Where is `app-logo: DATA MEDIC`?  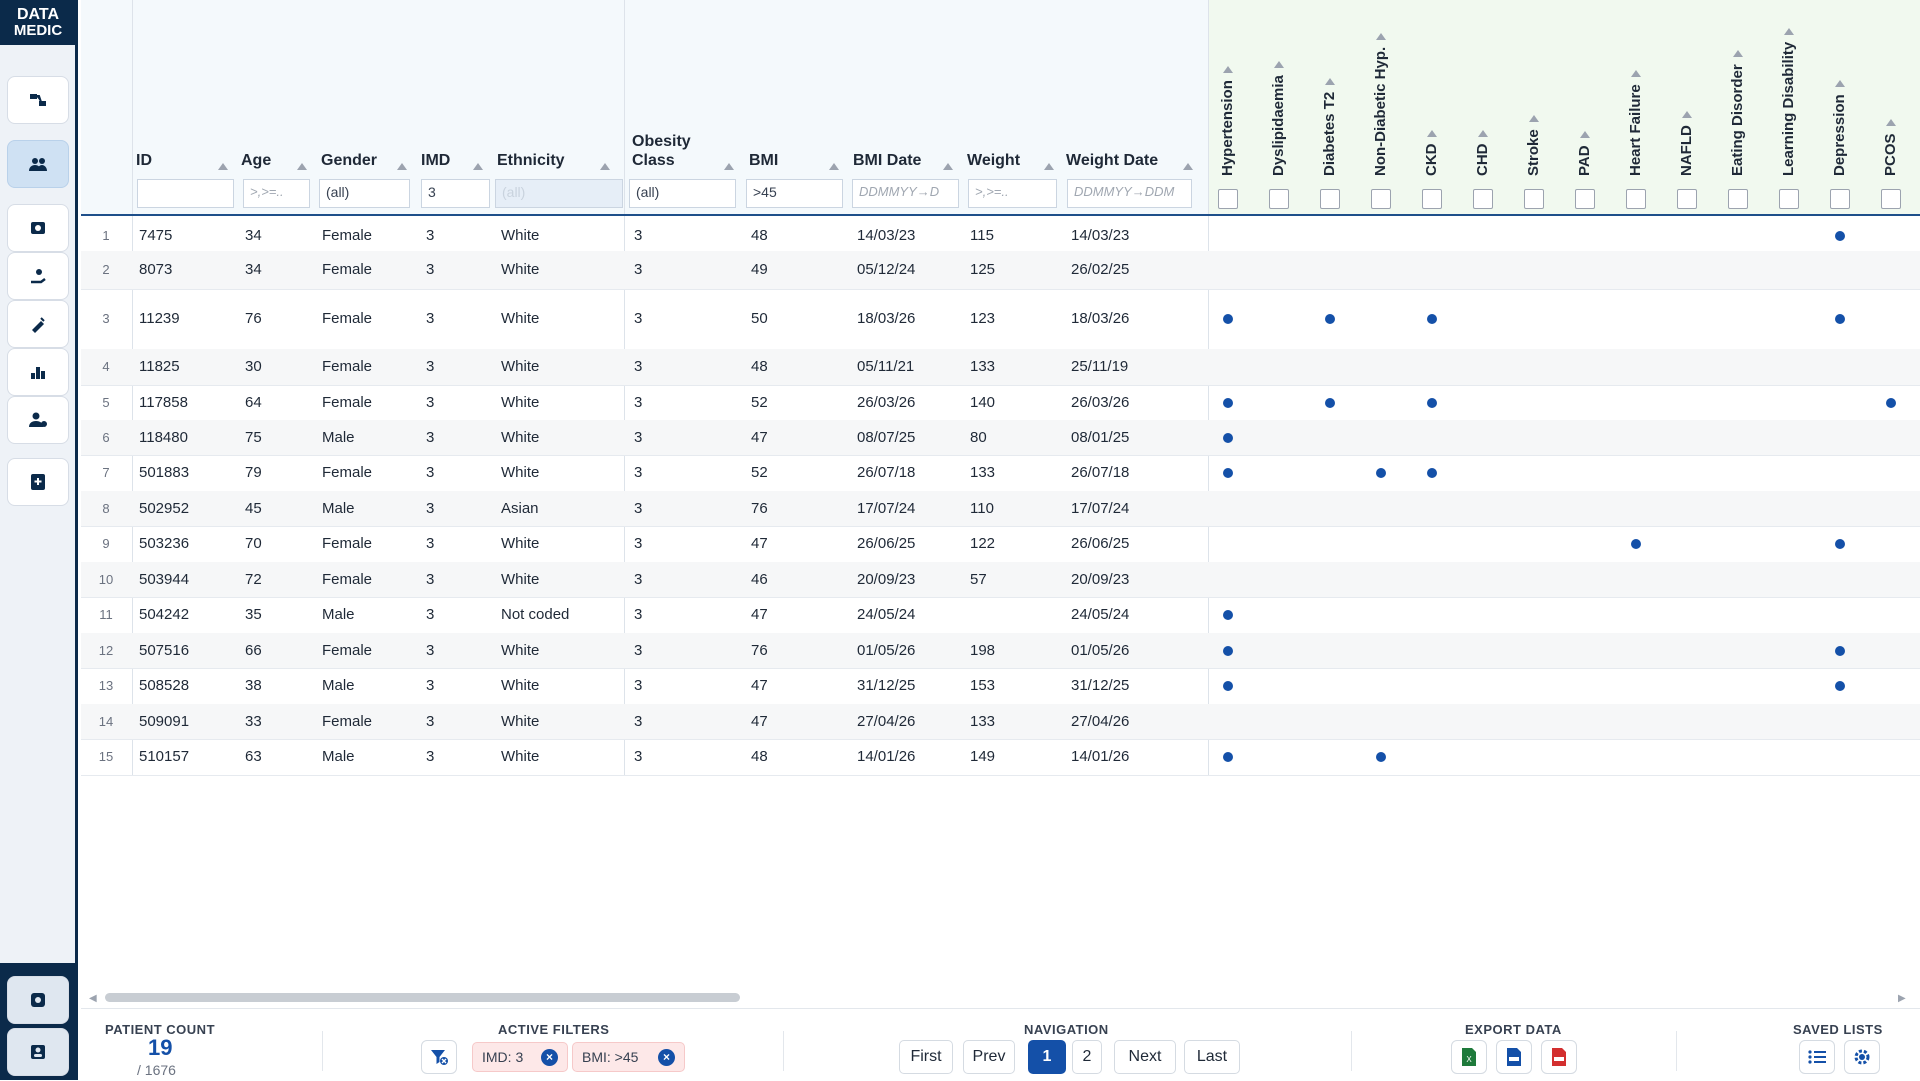
app-logo: DATA MEDIC is located at coordinates (38, 22).